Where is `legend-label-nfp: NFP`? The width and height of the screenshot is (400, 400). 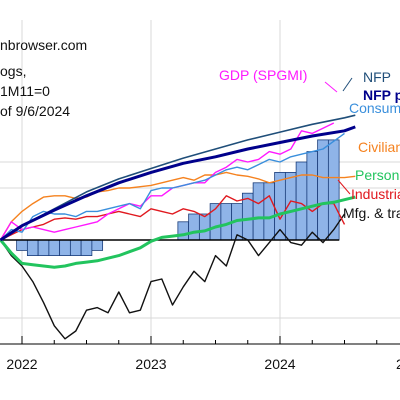
legend-label-nfp: NFP is located at coordinates (377, 77).